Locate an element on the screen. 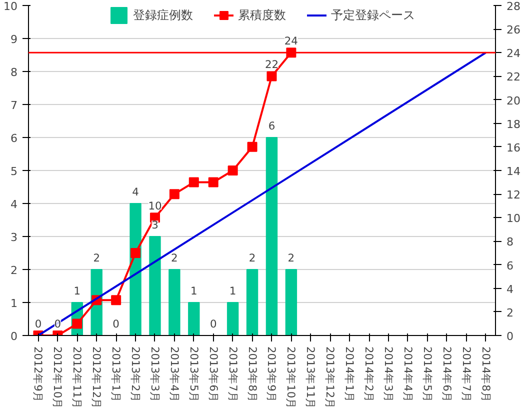 This screenshot has height=412, width=523. x-tick-label: 2012年9月 is located at coordinates (38, 374).